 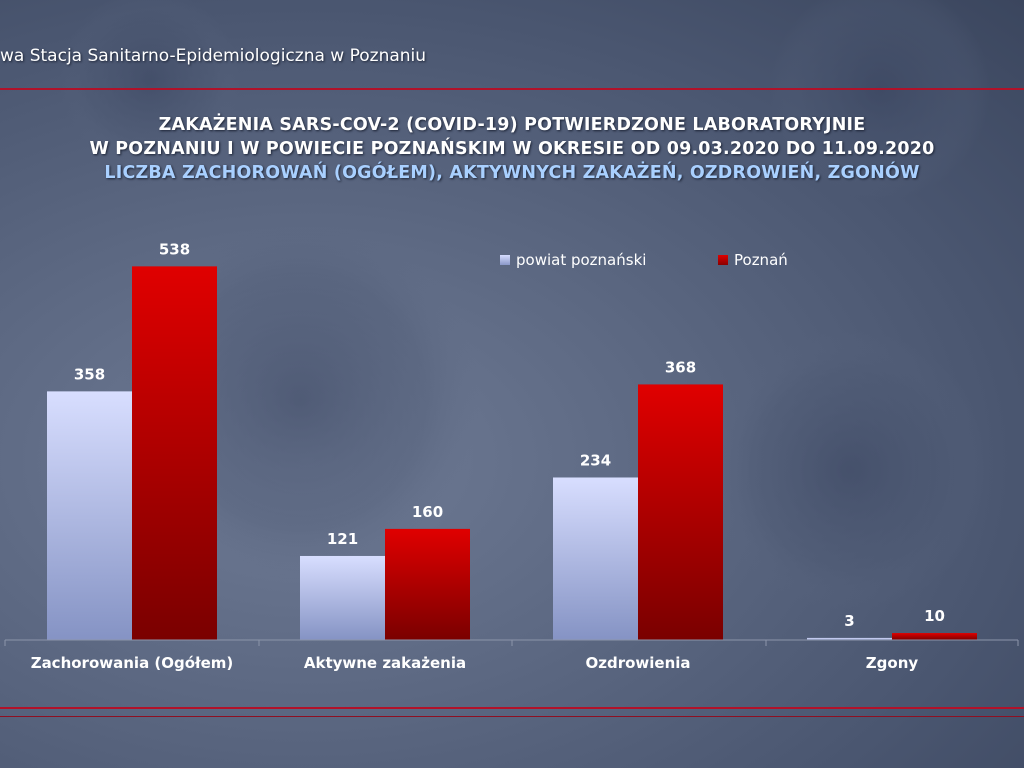 What do you see at coordinates (174, 249) in the screenshot?
I see `data-label-poznan-0: 538` at bounding box center [174, 249].